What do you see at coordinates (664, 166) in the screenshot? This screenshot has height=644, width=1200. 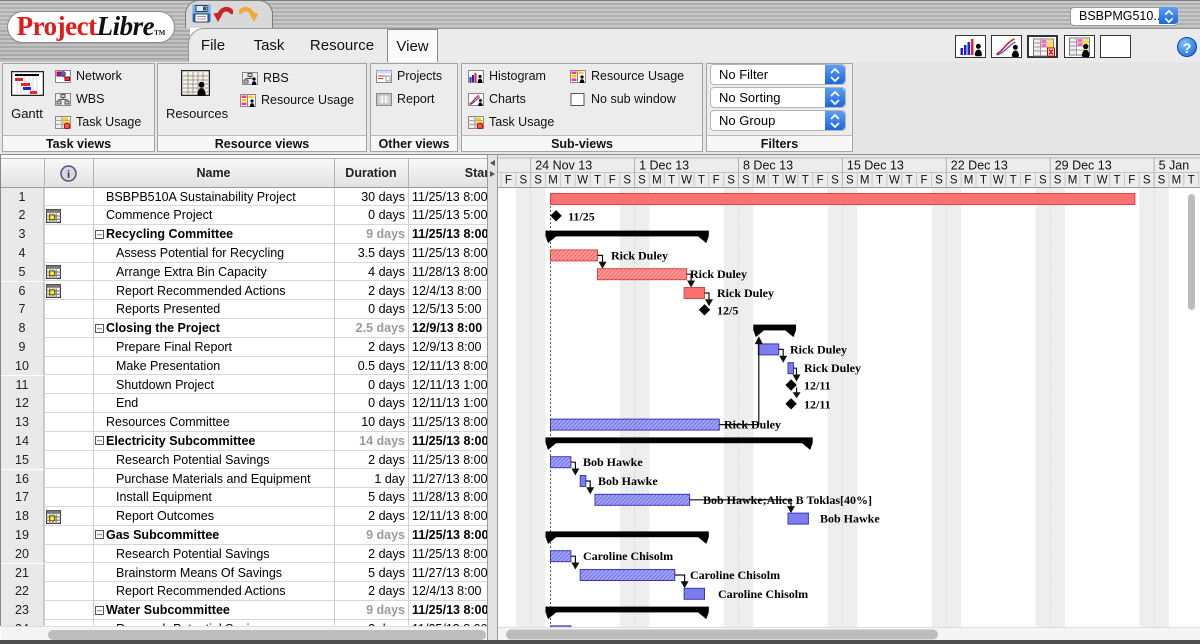 I see `svg-text: 1 Dec 13` at bounding box center [664, 166].